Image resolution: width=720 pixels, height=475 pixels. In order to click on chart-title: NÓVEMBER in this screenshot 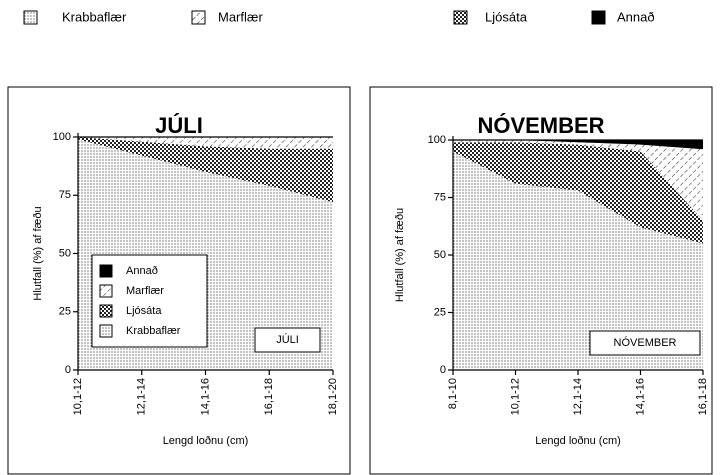, I will do `click(540, 125)`.